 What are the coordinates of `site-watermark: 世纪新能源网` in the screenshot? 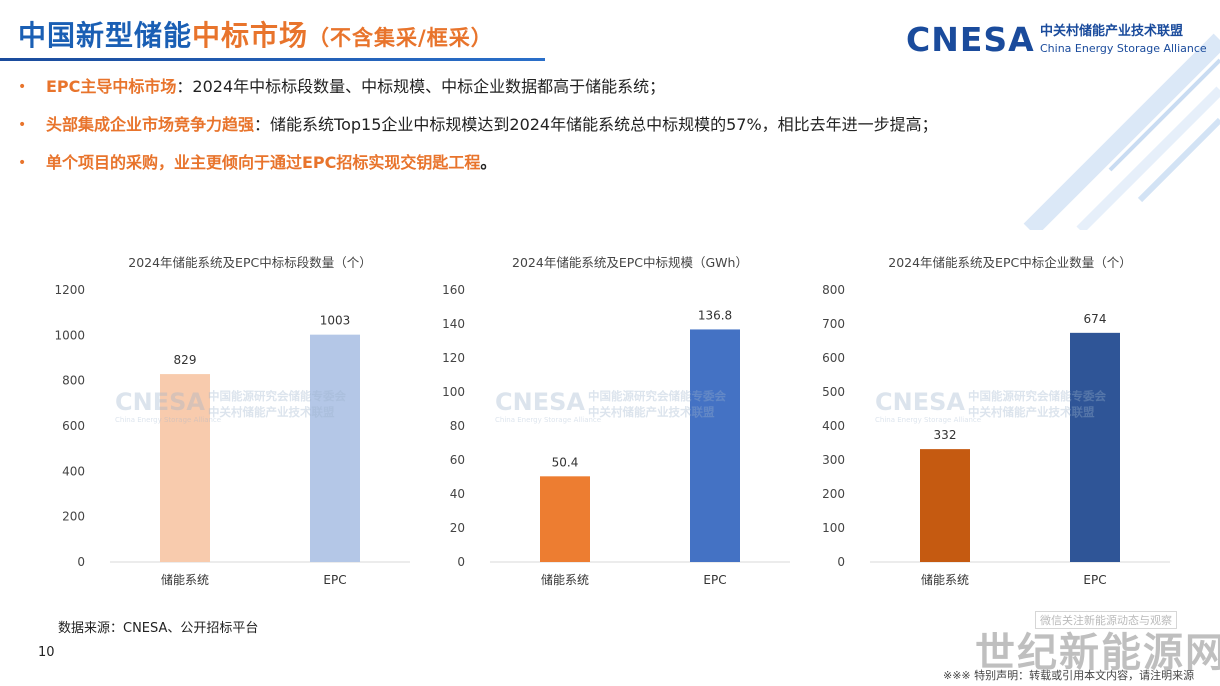 It's located at (1097, 653).